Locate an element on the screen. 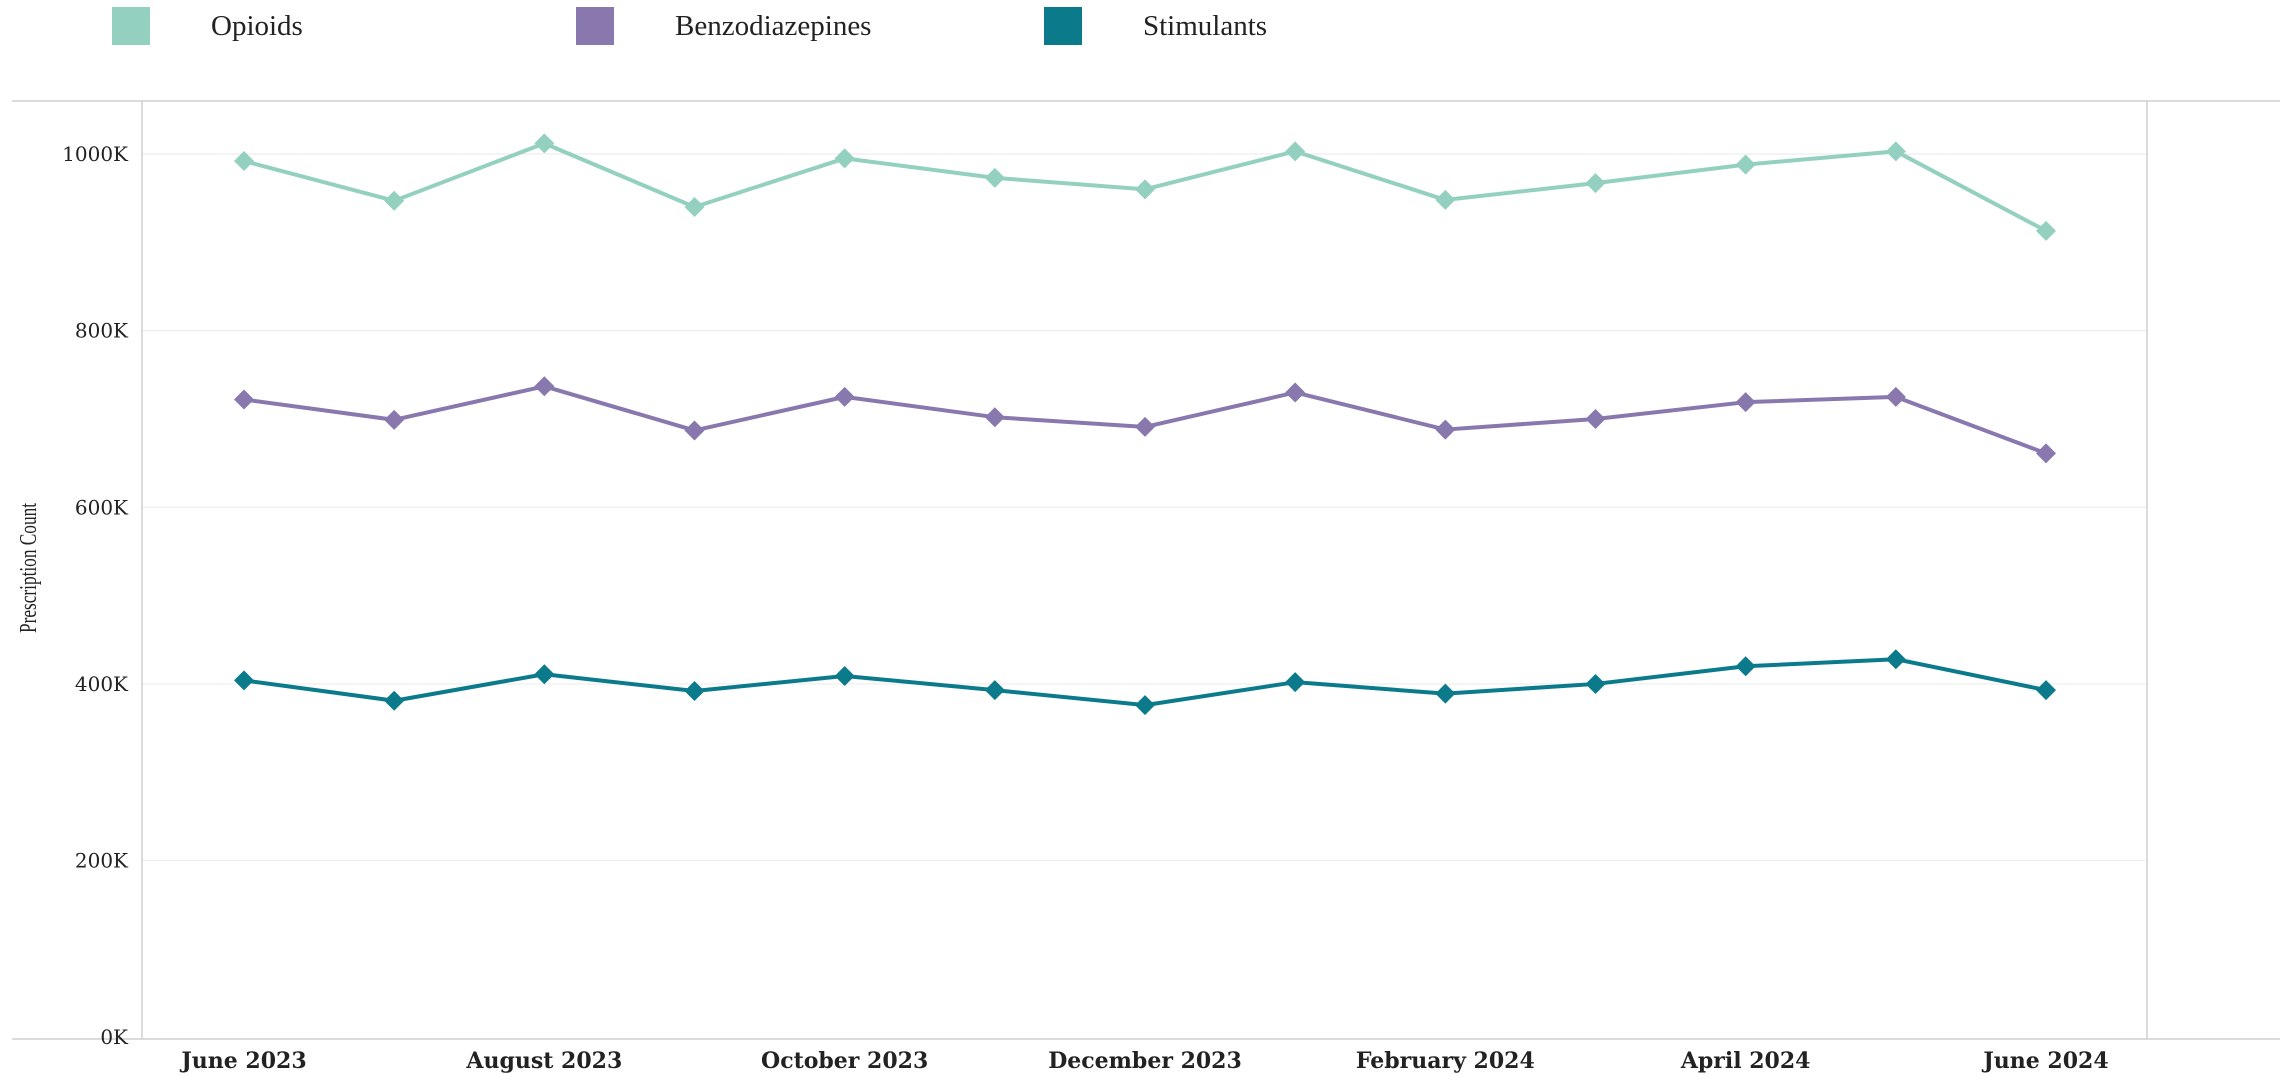 The image size is (2287, 1075). legend-label: Benzodiazepines is located at coordinates (773, 25).